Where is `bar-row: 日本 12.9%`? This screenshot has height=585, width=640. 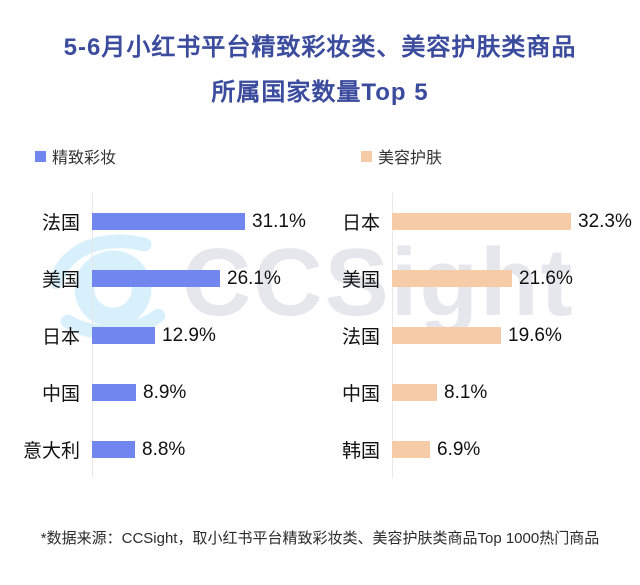
bar-row: 日本 12.9% is located at coordinates (160, 335).